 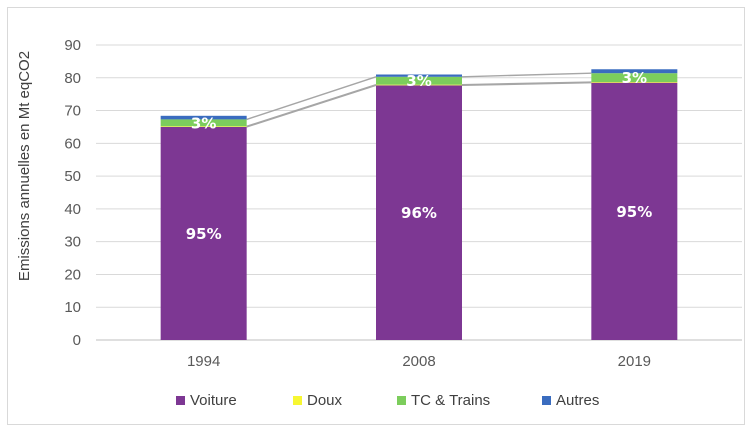 What do you see at coordinates (72, 193) in the screenshot?
I see `y-axis-ticks: 0 10 20 30 40 50 60 70 80 90` at bounding box center [72, 193].